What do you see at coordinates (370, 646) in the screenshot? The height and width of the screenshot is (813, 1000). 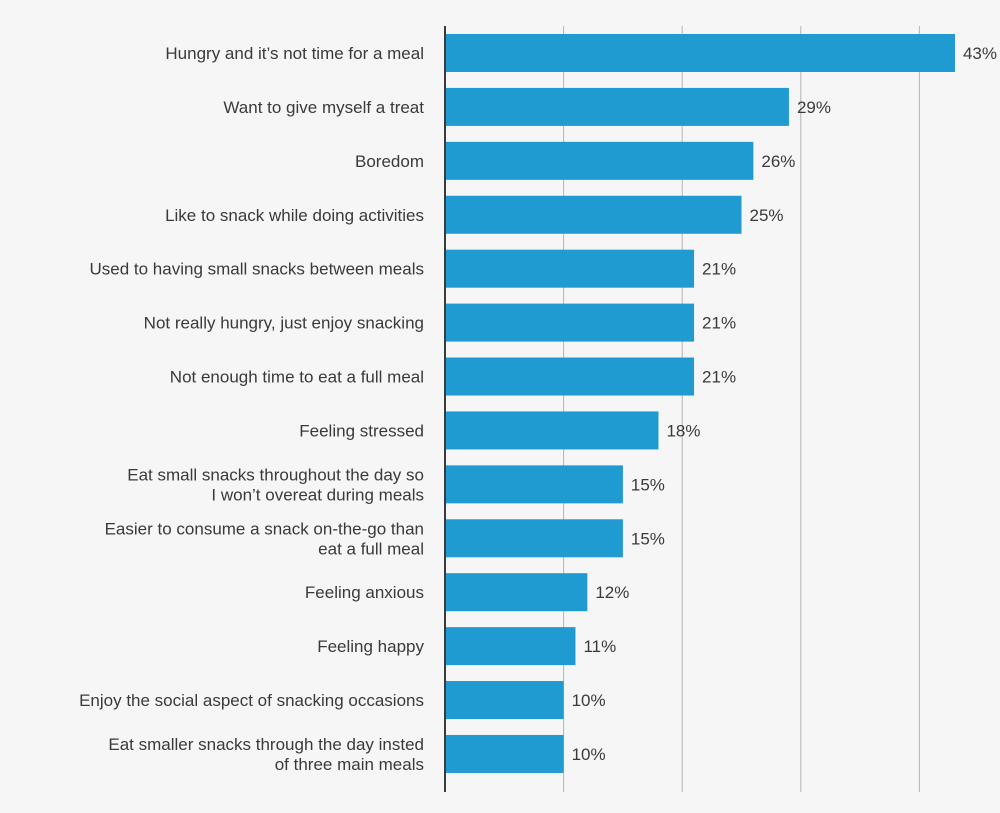 I see `category-label-11: Feeling happy` at bounding box center [370, 646].